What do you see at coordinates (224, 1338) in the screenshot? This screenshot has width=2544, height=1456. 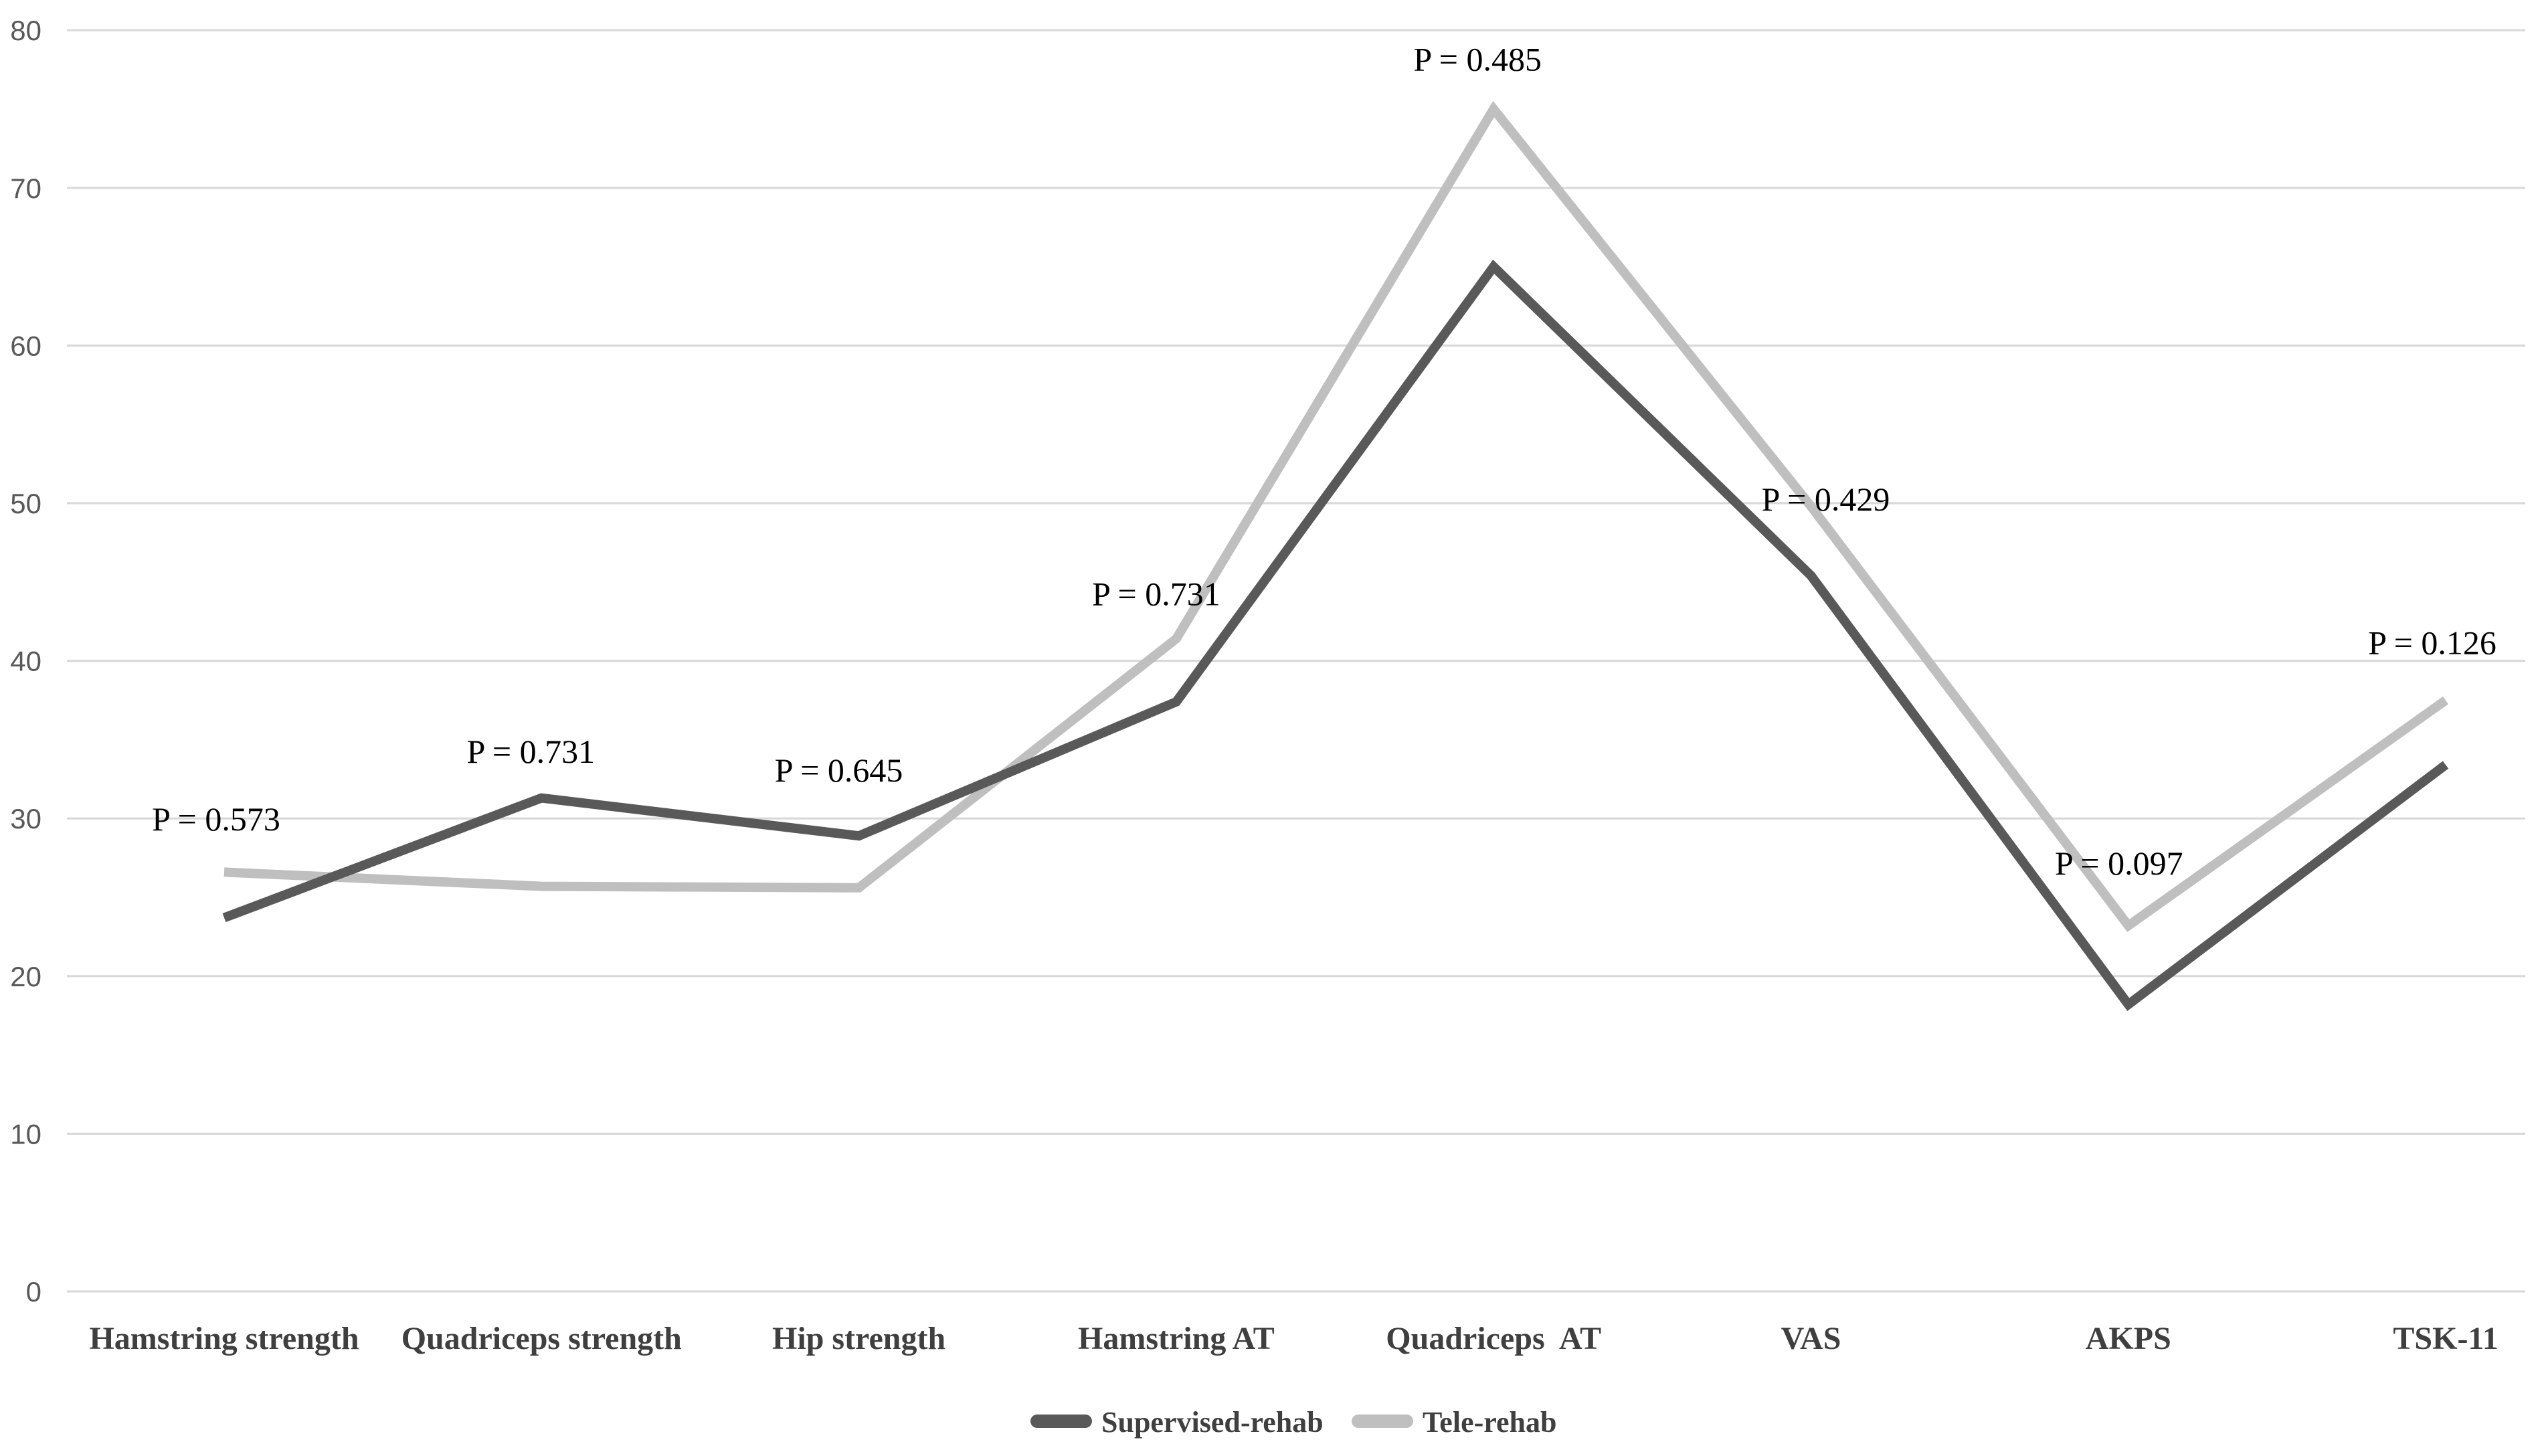 I see `category-label-hamstring-strength: Hamstring strength` at bounding box center [224, 1338].